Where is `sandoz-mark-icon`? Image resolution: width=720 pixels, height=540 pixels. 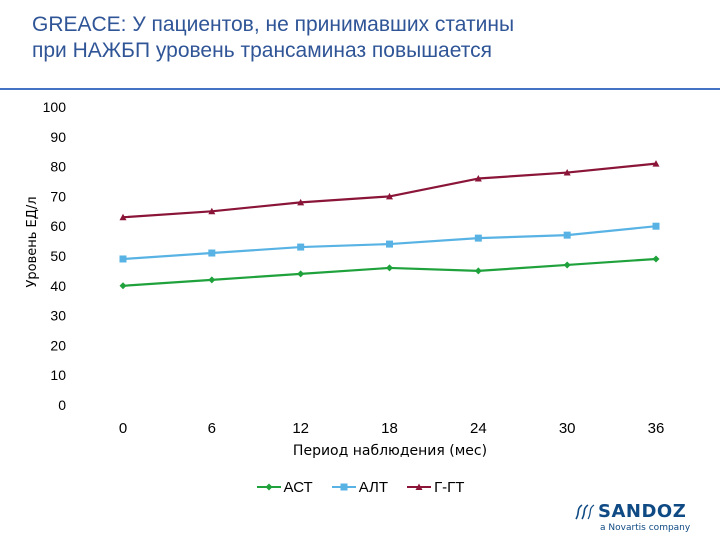 sandoz-mark-icon is located at coordinates (585, 512).